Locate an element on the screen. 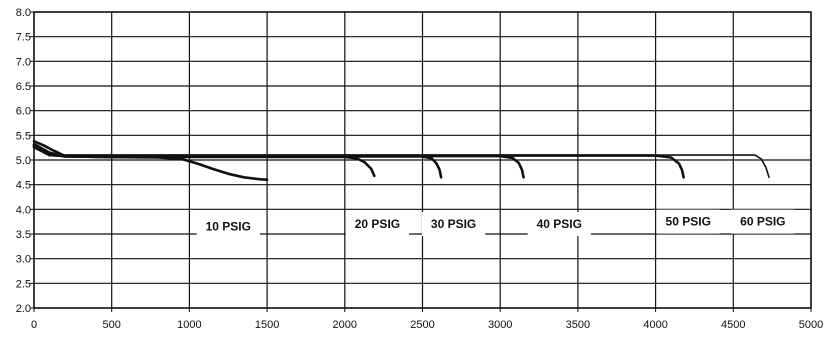 This screenshot has width=828, height=342. series-label-text: 50 PSIG is located at coordinates (688, 222).